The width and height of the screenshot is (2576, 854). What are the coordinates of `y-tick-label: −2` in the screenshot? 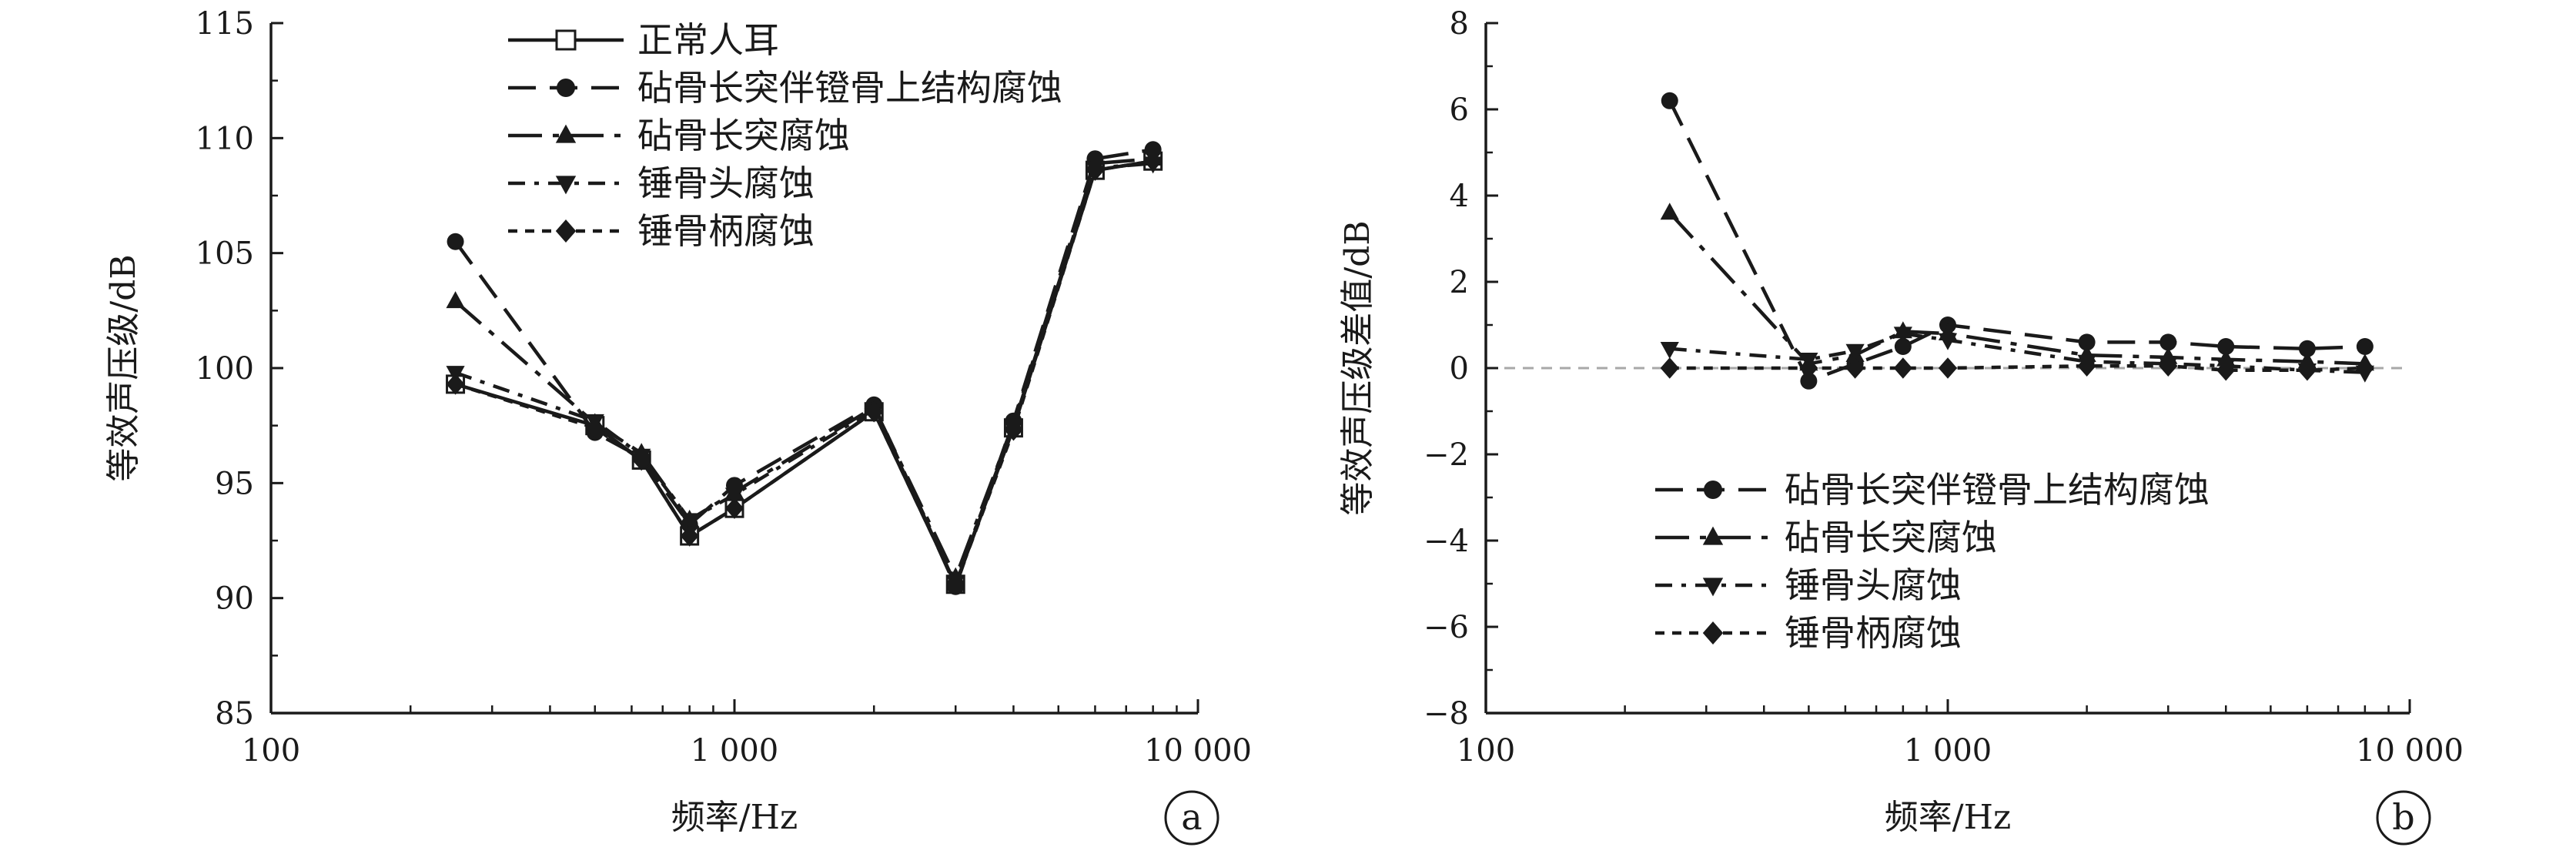 It's located at (1446, 455).